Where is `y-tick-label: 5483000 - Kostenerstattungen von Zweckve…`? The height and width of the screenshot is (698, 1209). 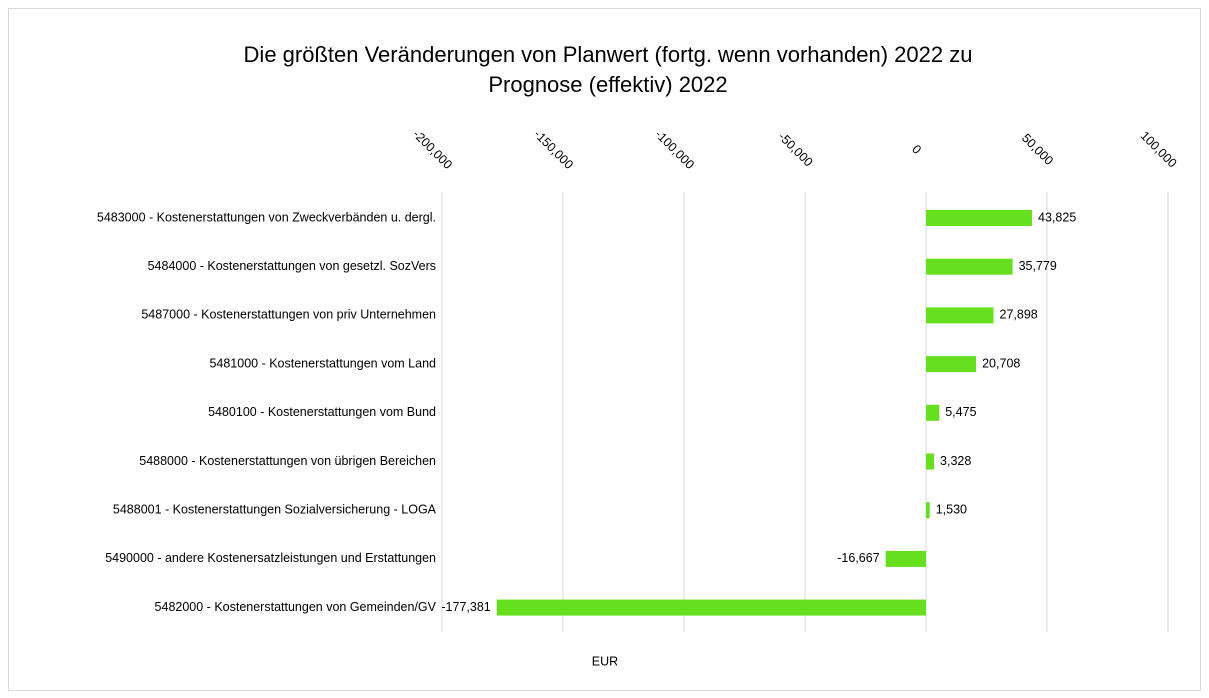
y-tick-label: 5483000 - Kostenerstattungen von Zweckve… is located at coordinates (266, 217).